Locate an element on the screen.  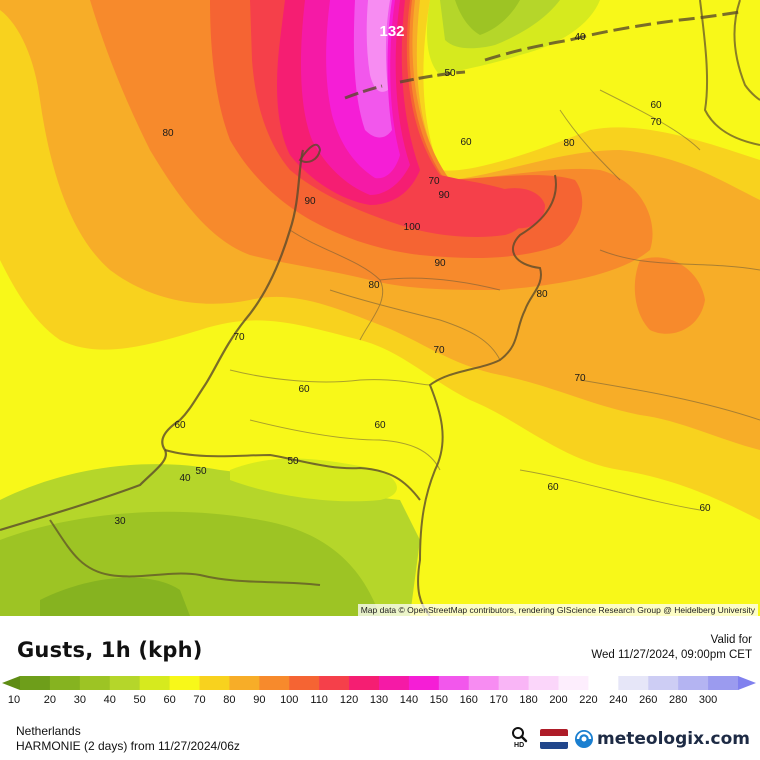
valid-time: Wed 11/27/2024, 09:00pm CET is located at coordinates (671, 655).